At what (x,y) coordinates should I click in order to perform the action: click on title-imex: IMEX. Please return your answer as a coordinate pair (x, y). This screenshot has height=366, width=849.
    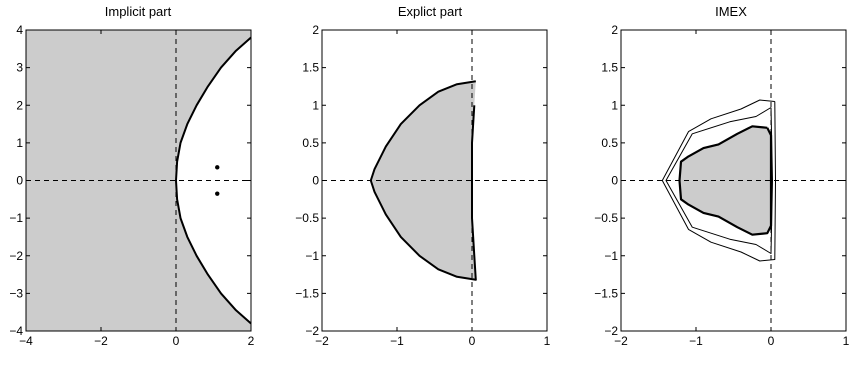
    Looking at the image, I should click on (731, 11).